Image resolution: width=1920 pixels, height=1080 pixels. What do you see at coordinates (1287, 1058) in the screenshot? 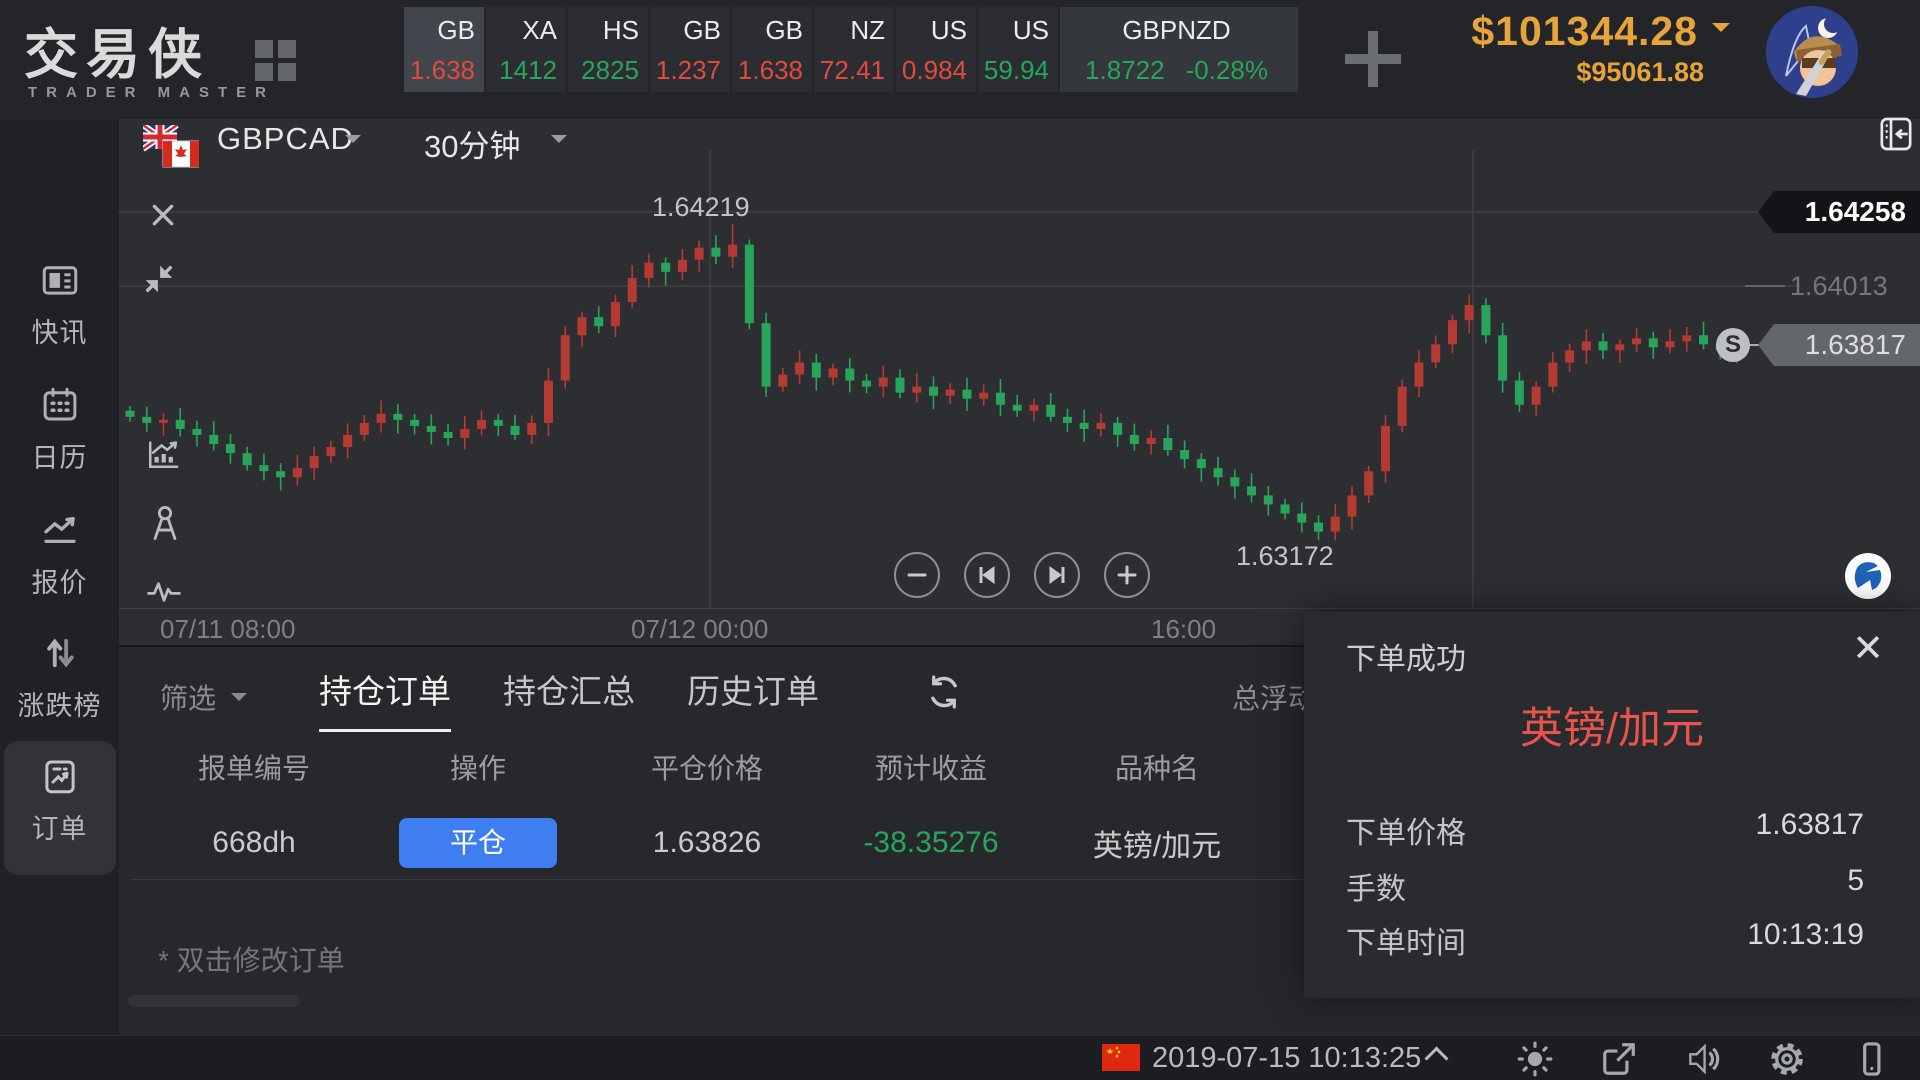
I see `status-datetime: 2019-07-15 10:13:25` at bounding box center [1287, 1058].